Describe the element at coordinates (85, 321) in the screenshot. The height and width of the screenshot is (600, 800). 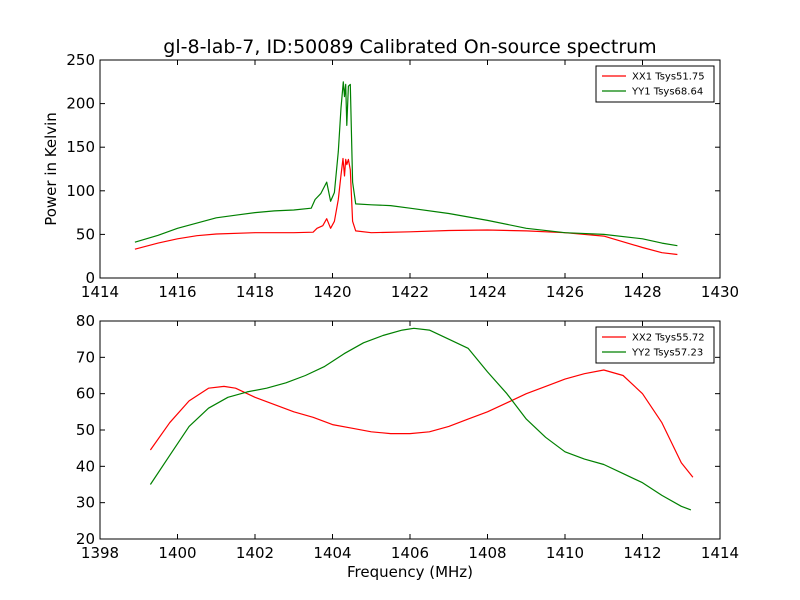
I see `y-tick-label: 80` at that location.